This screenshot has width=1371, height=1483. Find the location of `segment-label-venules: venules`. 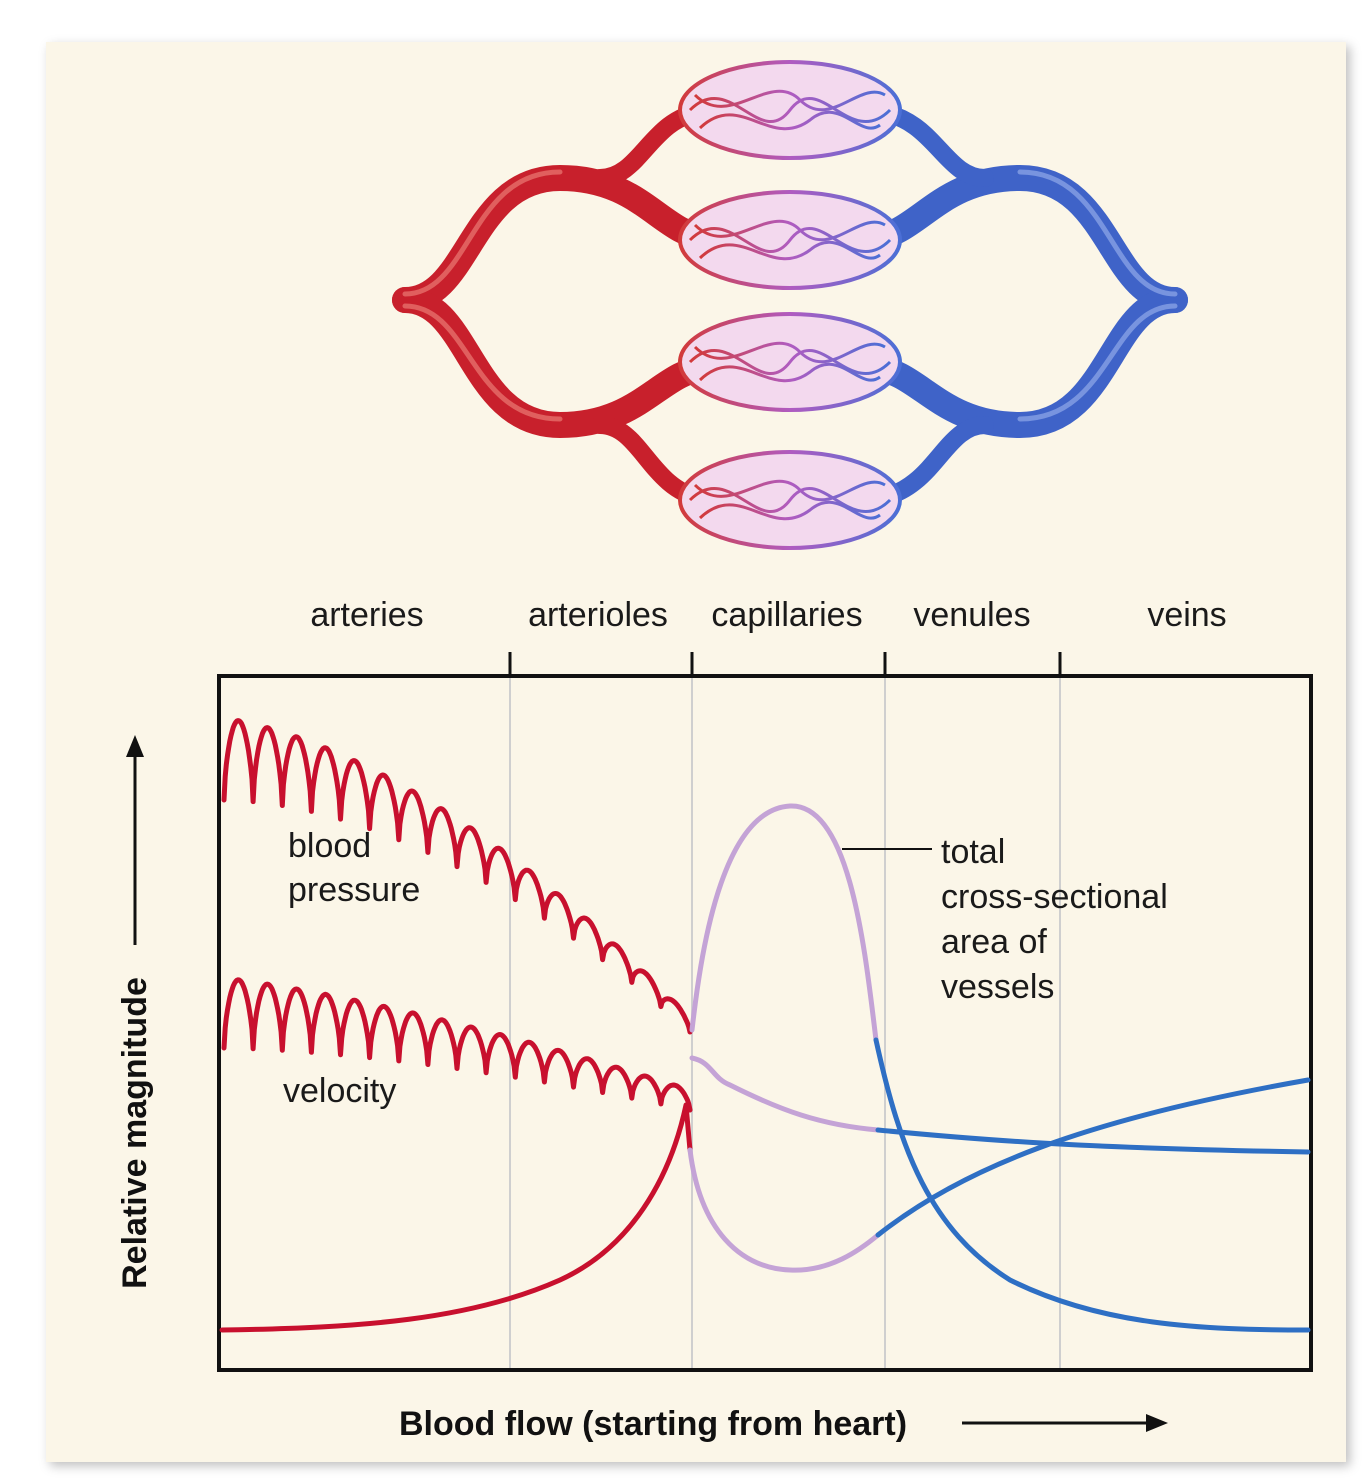

segment-label-venules: venules is located at coordinates (971, 615).